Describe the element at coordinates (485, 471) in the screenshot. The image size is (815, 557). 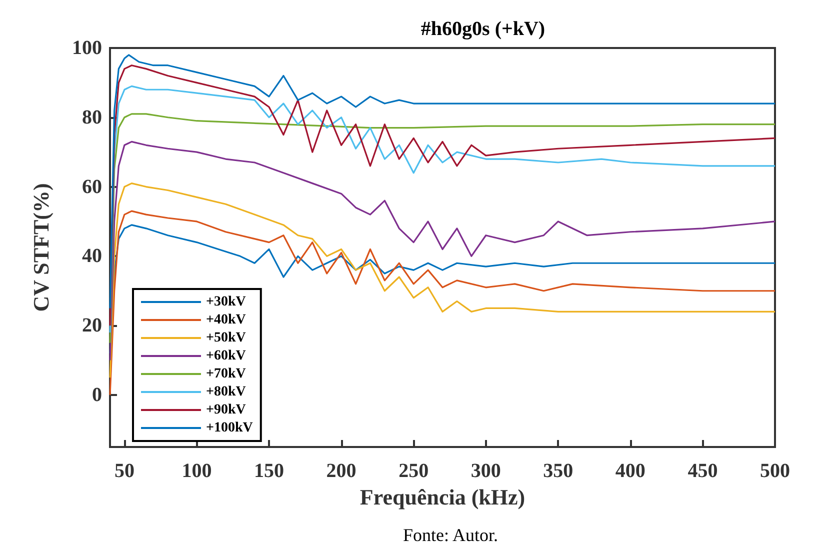
I see `x-tick-label: 300` at that location.